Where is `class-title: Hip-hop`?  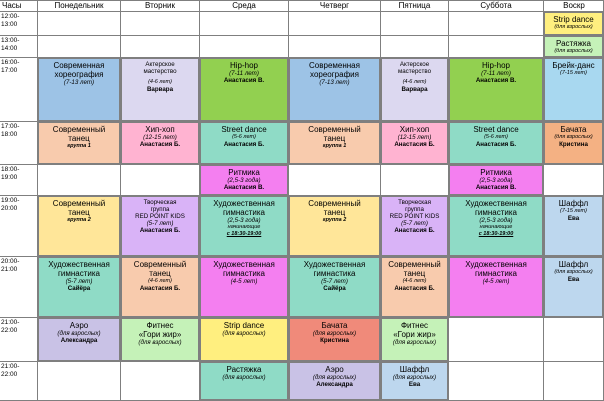 class-title: Hip-hop is located at coordinates (495, 65).